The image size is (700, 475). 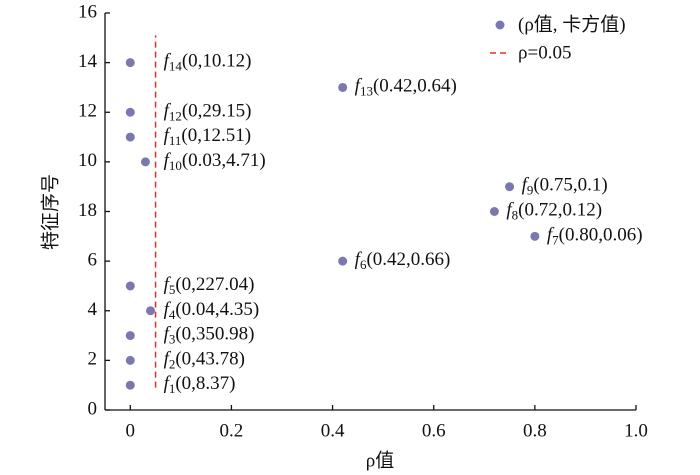 What do you see at coordinates (172, 339) in the screenshot?
I see `label-subscript: 3` at bounding box center [172, 339].